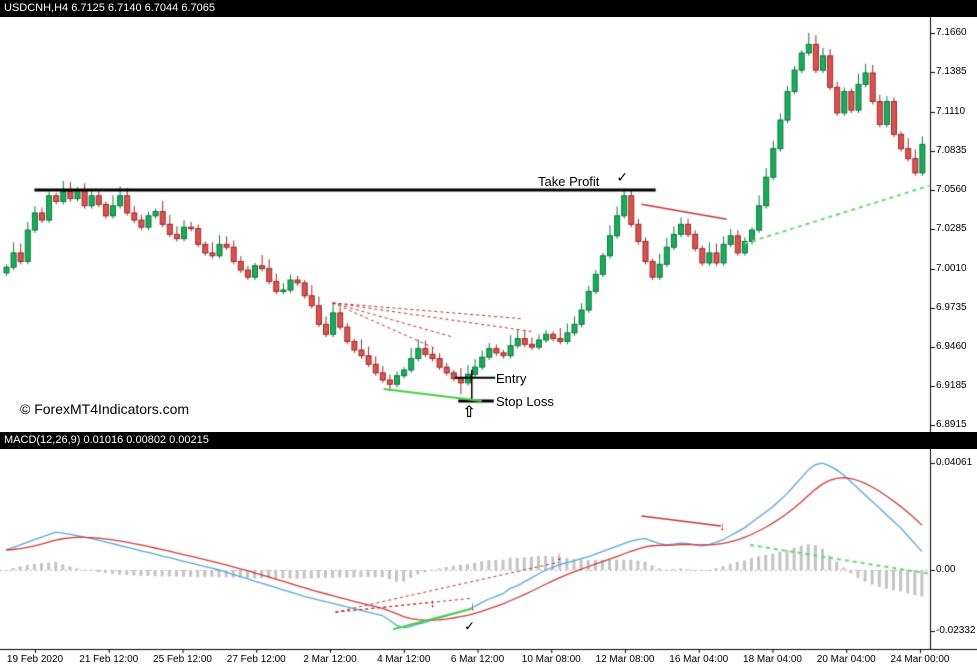  What do you see at coordinates (569, 181) in the screenshot?
I see `take-profit-label: Take Profit` at bounding box center [569, 181].